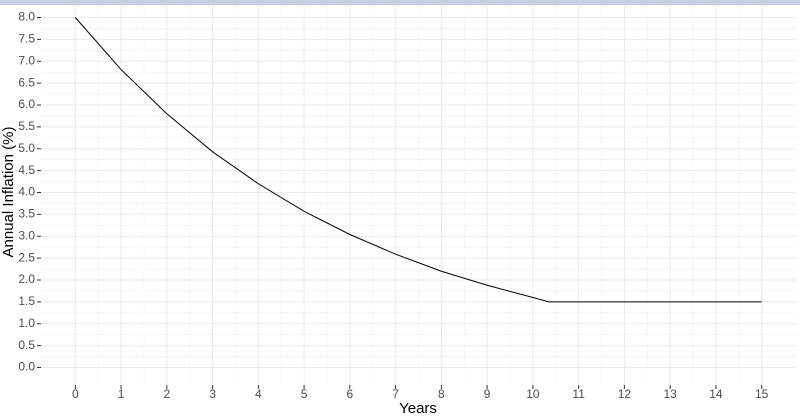 The image size is (800, 417). I want to click on x-tick-label: 9, so click(487, 394).